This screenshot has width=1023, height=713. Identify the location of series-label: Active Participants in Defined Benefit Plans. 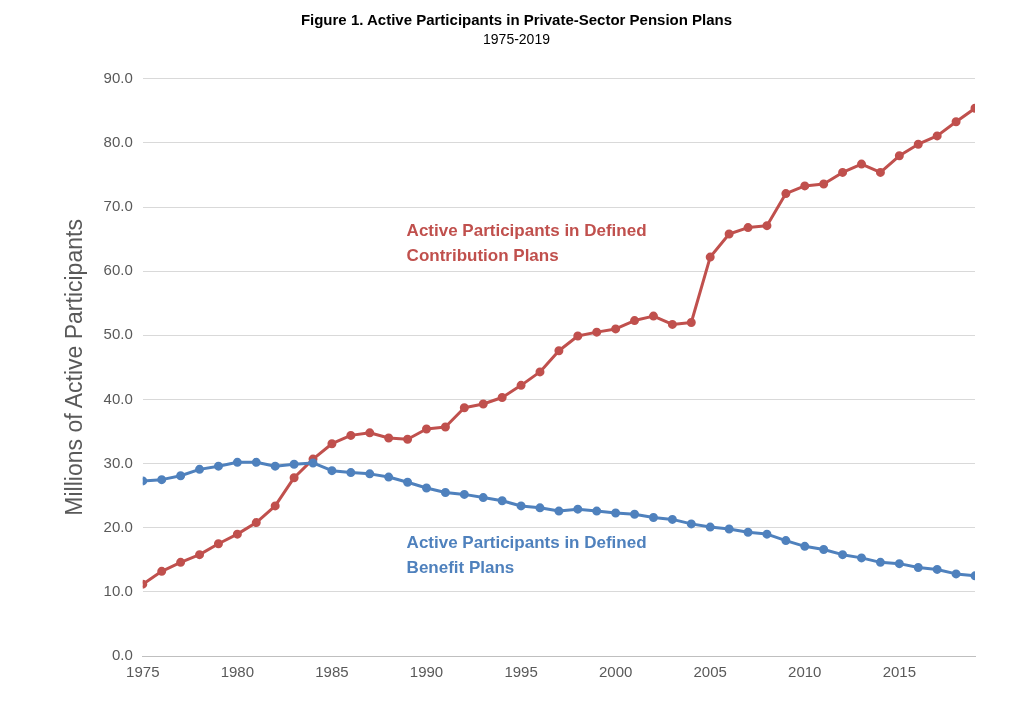
(526, 554).